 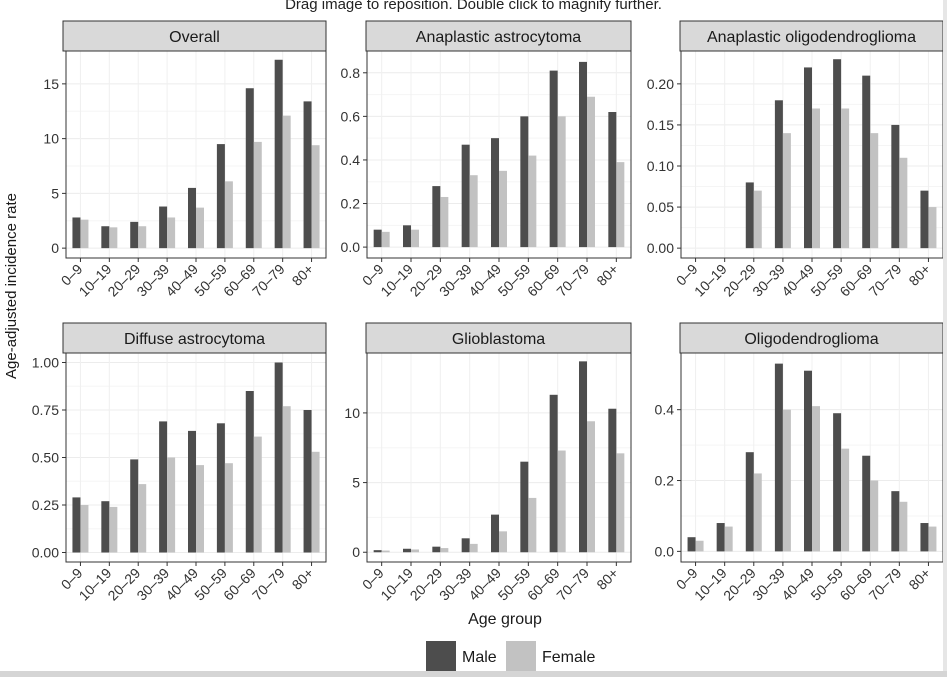 I want to click on viewer-scroll-edge, so click(x=945, y=335).